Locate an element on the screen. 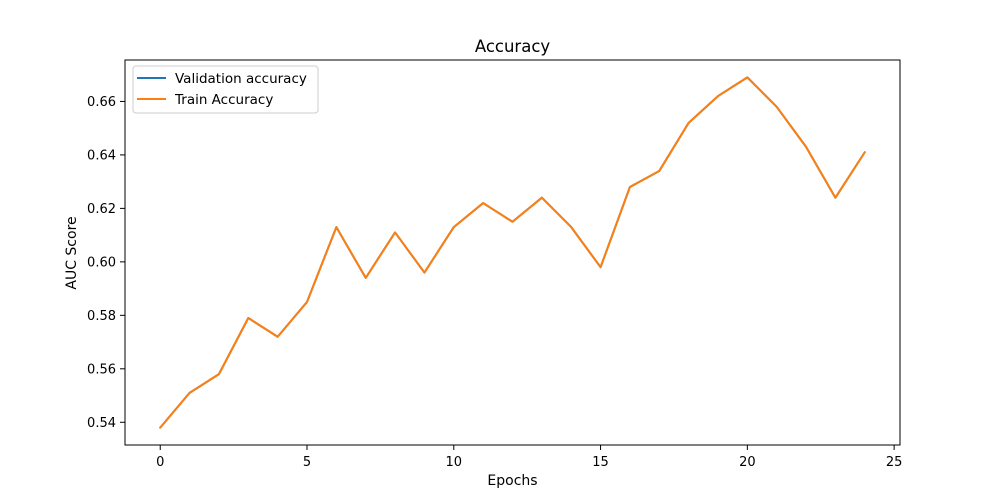 This screenshot has height=500, width=1000. x-tick-label: 5 is located at coordinates (307, 462).